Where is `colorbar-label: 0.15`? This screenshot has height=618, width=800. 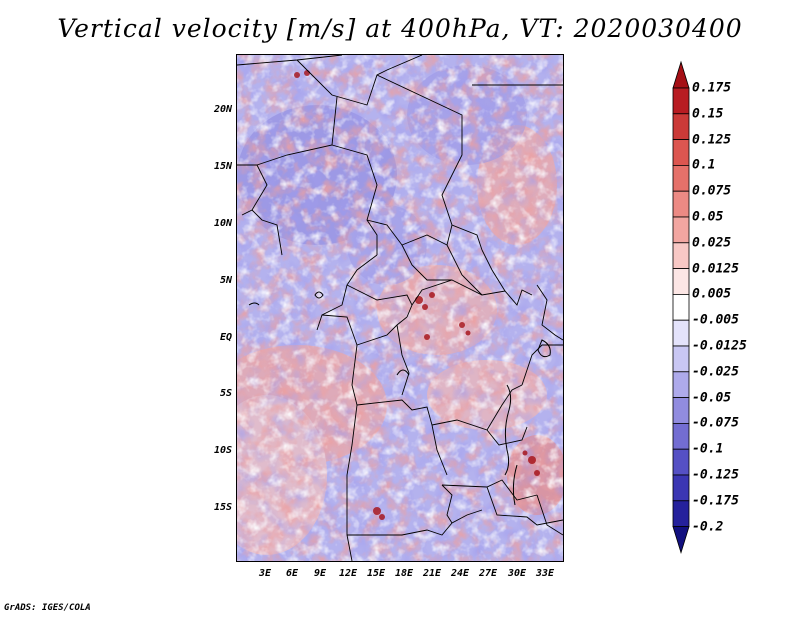
colorbar-label: 0.15 is located at coordinates (708, 114).